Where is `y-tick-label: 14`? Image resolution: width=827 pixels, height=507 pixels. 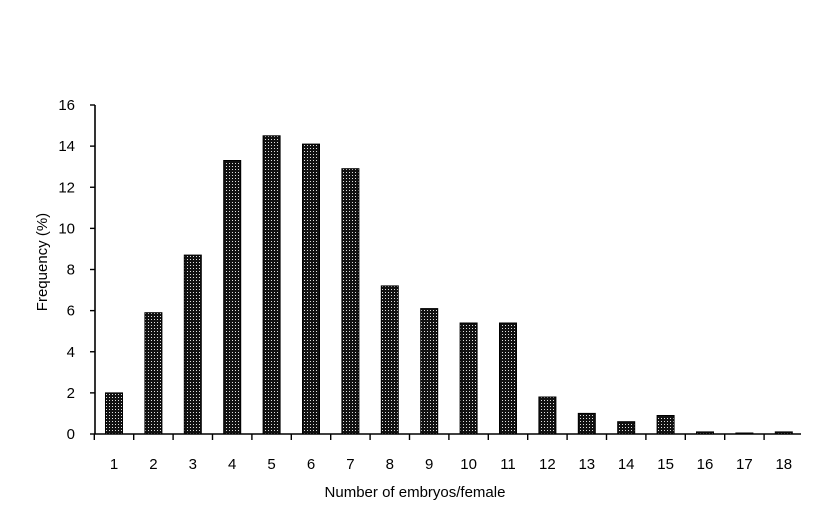 y-tick-label: 14 is located at coordinates (66, 146).